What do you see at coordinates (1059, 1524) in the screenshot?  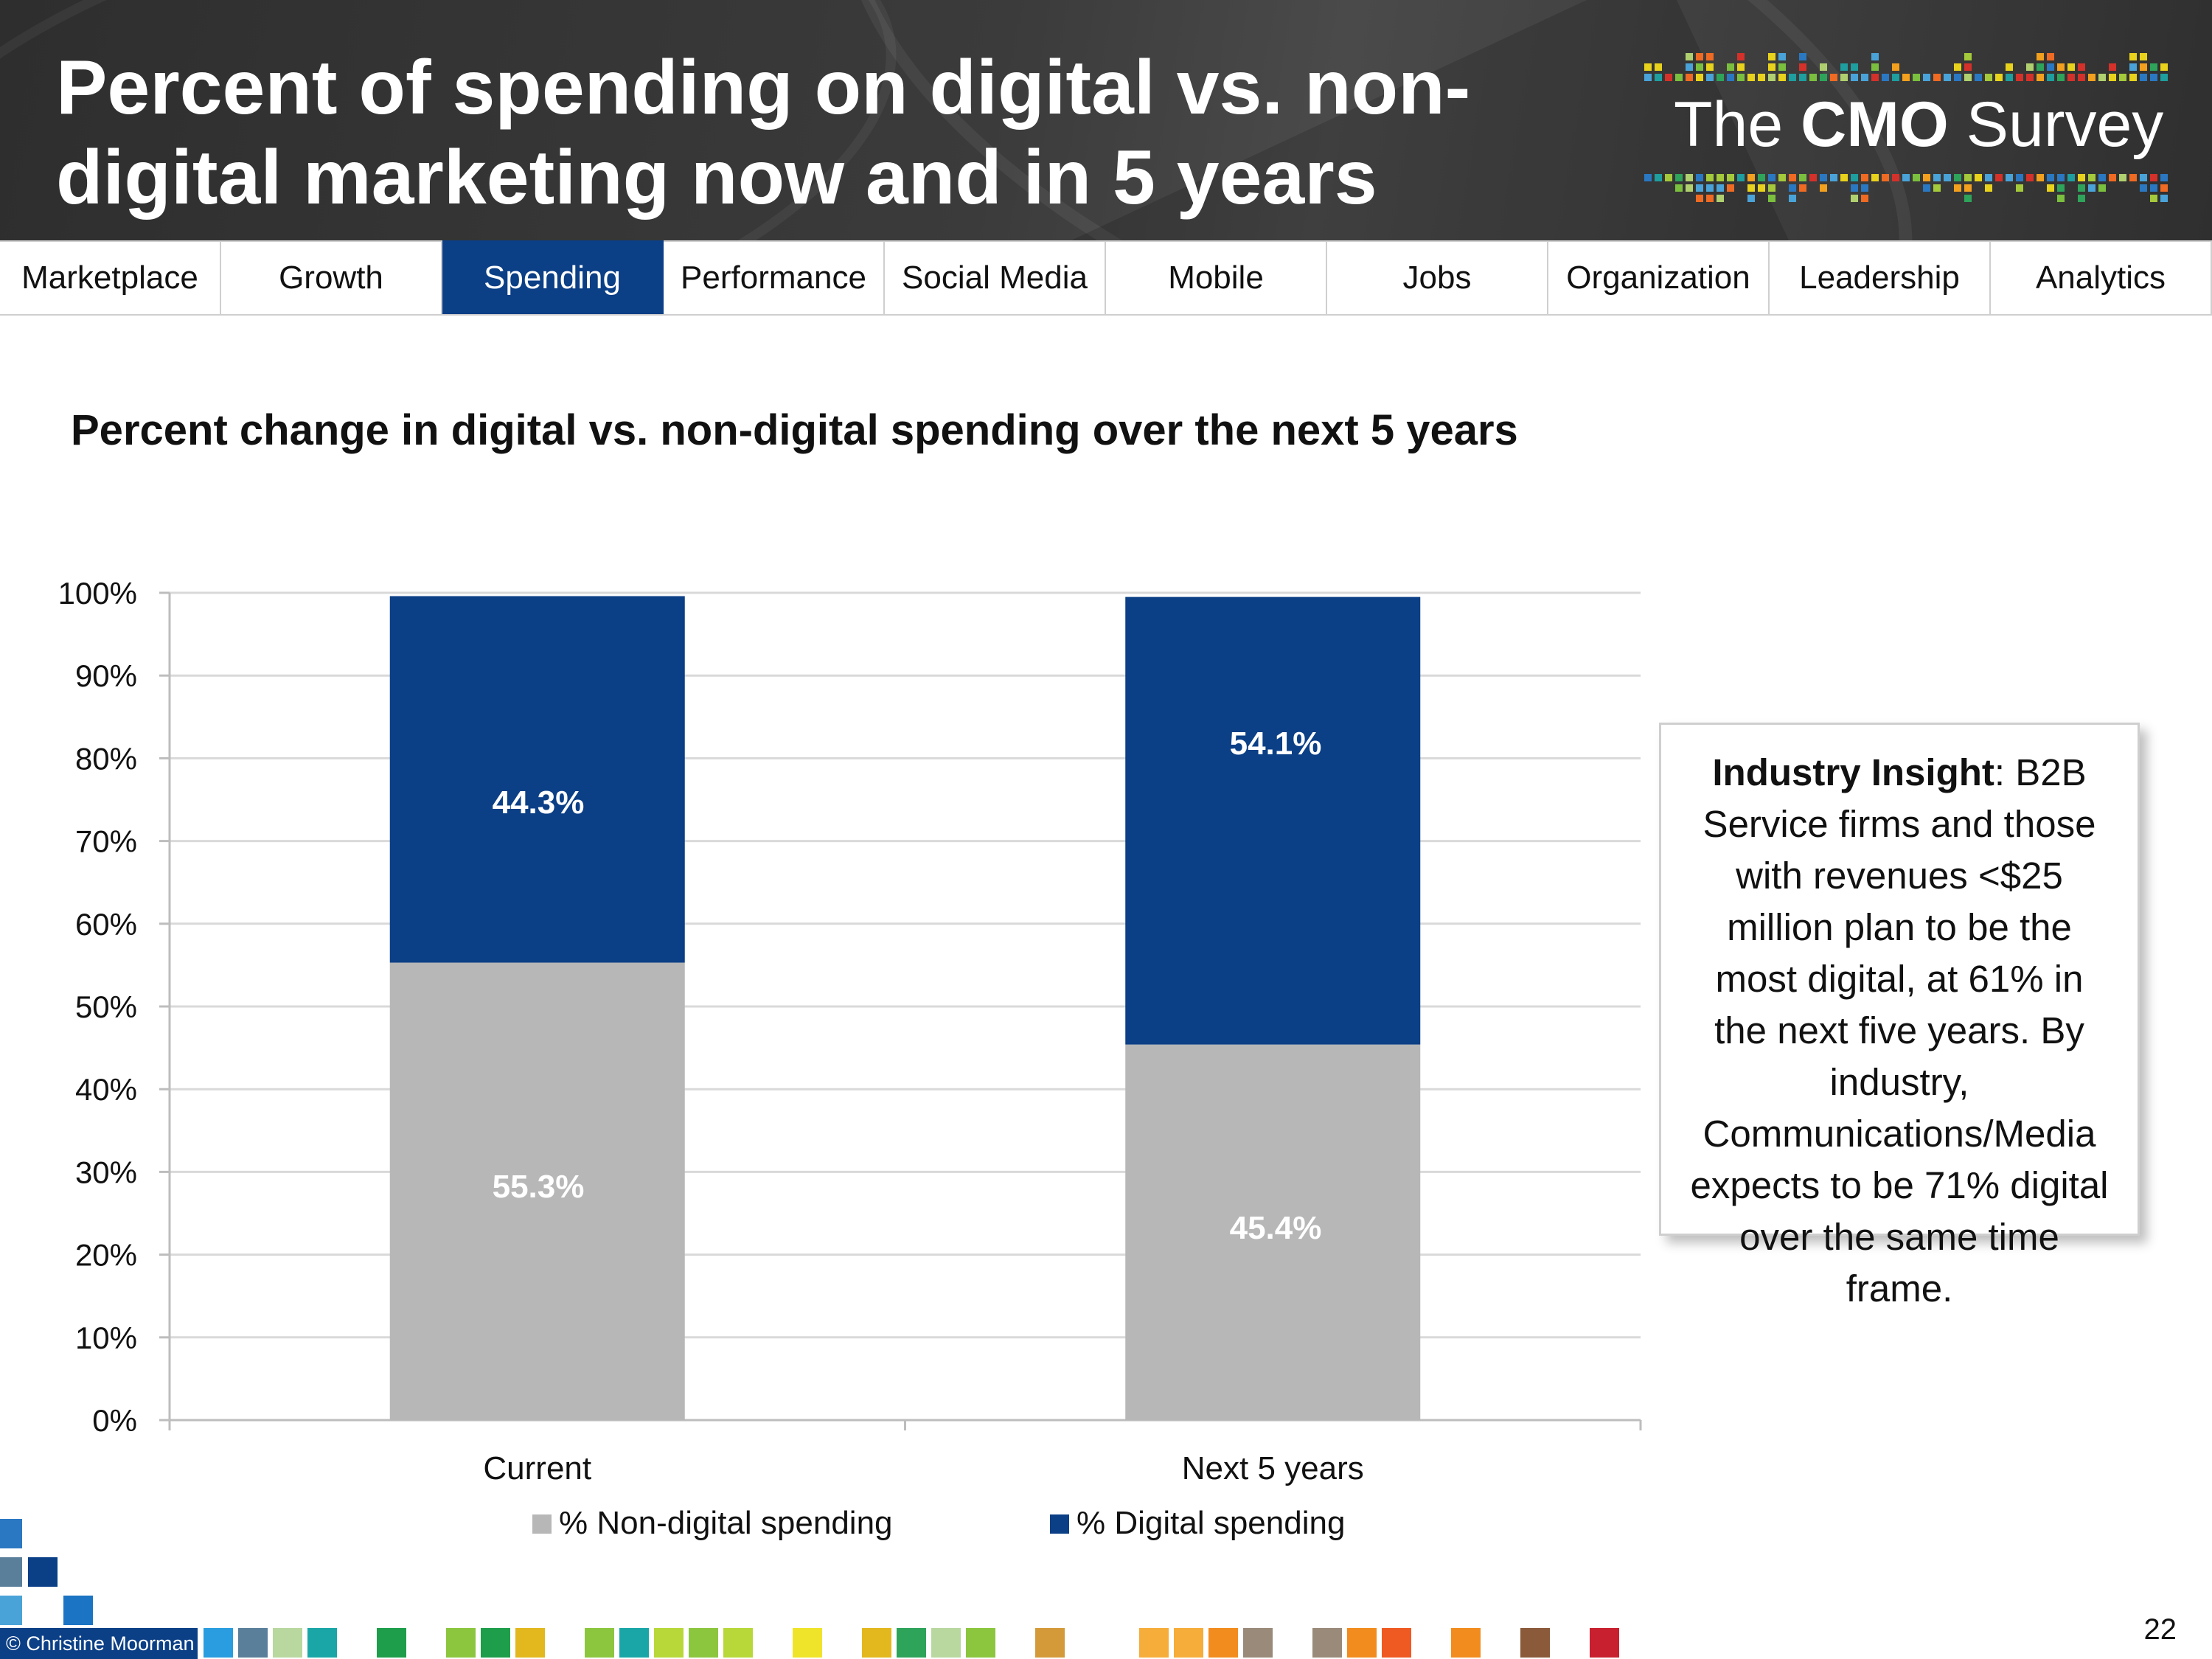 I see `legend-swatch` at bounding box center [1059, 1524].